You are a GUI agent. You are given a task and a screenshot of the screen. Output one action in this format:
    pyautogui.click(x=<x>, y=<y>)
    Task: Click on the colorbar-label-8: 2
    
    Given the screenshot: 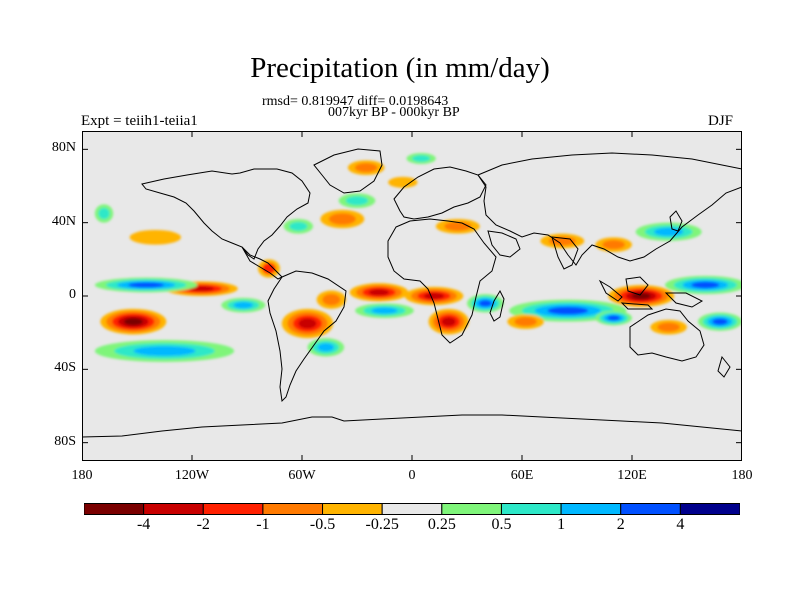 What is the action you would take?
    pyautogui.click(x=620, y=524)
    